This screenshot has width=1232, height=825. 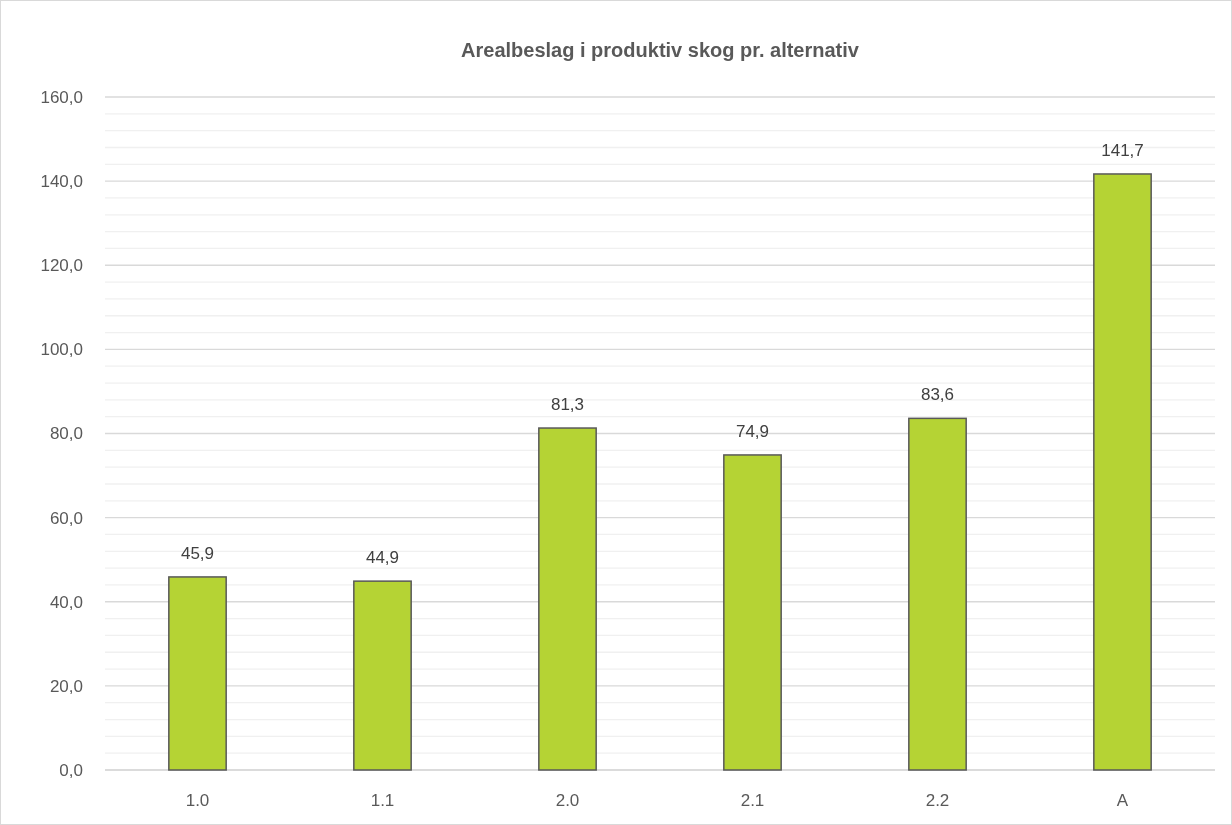 I want to click on x-tick-label: 2.2, so click(x=937, y=800).